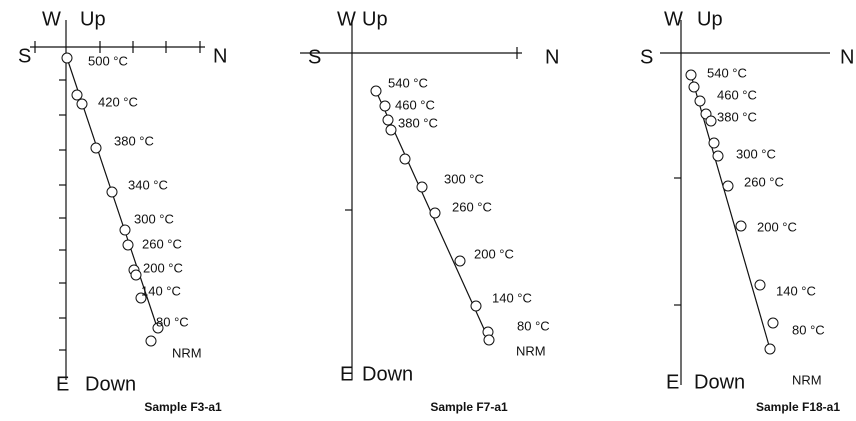  I want to click on temperature-label: 340 °C, so click(148, 184).